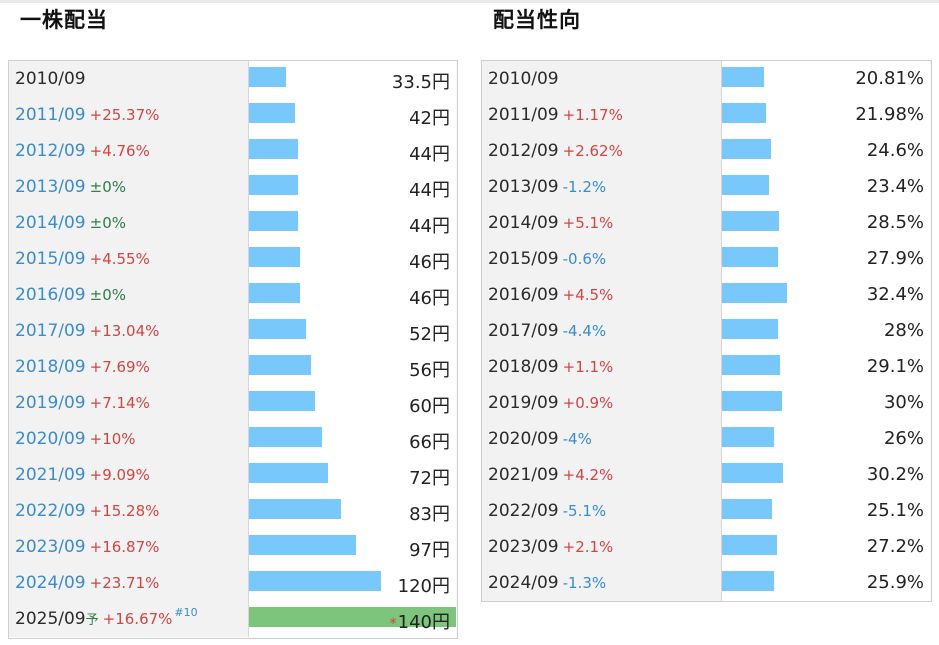 Image resolution: width=939 pixels, height=645 pixels. What do you see at coordinates (352, 619) in the screenshot?
I see `value-cell: *140円` at bounding box center [352, 619].